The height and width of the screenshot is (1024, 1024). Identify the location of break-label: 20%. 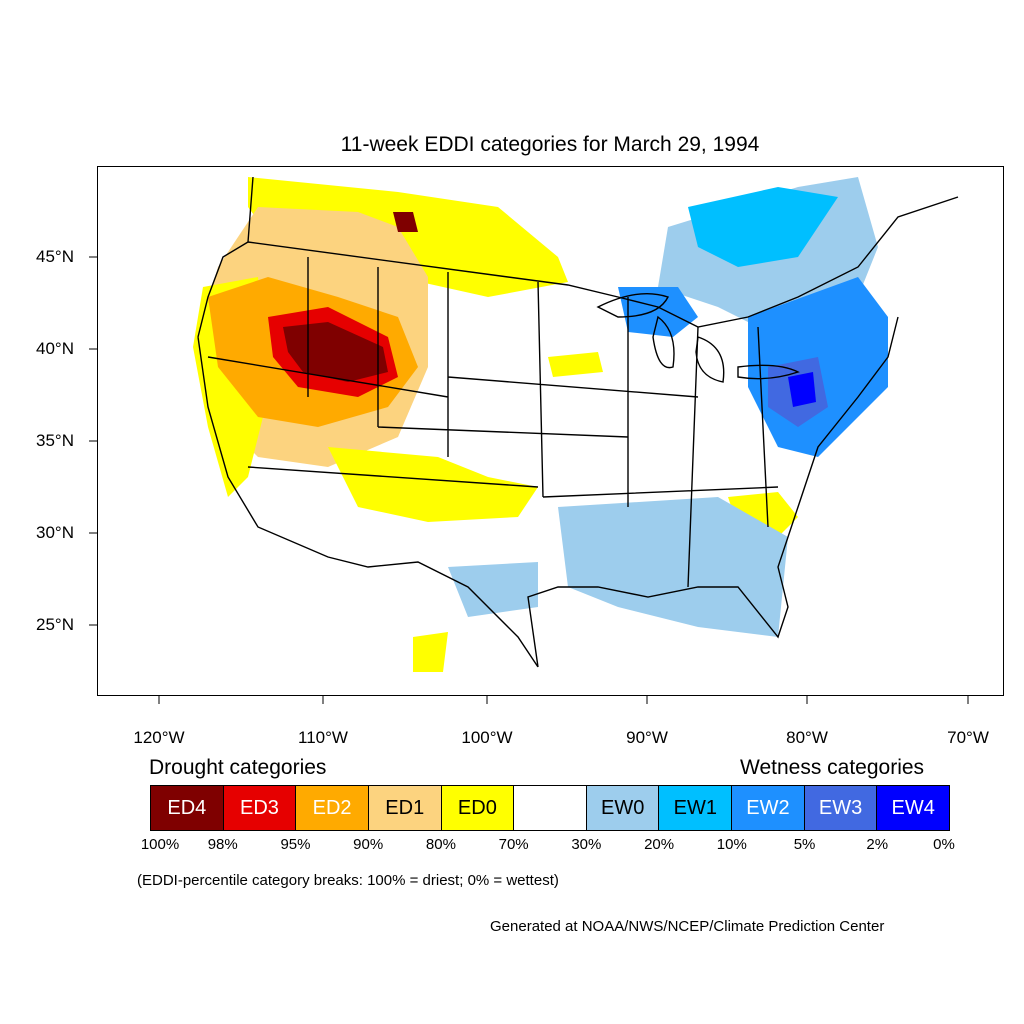
(659, 844).